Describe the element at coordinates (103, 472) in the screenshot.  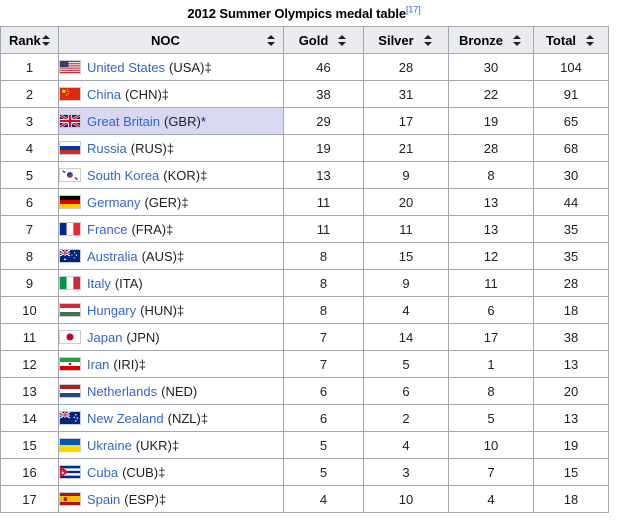
I see `country-link: Cuba` at that location.